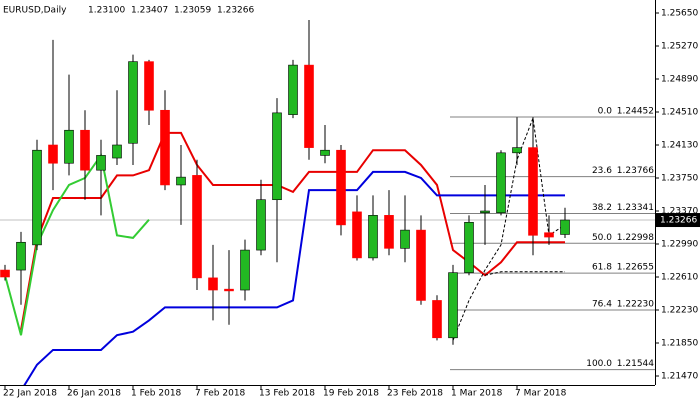  I want to click on fib-level: 100.0, so click(599, 364).